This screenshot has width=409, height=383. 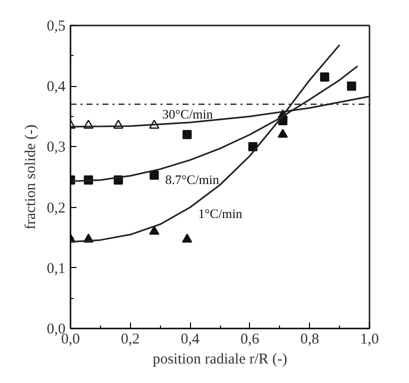 What do you see at coordinates (130, 340) in the screenshot?
I see `x-tick-label: 0,2` at bounding box center [130, 340].